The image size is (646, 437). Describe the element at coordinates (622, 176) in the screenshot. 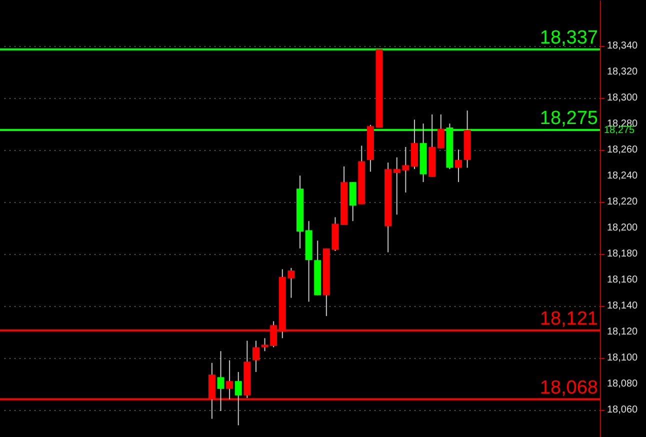

I see `y-tick-label: 18,240` at that location.